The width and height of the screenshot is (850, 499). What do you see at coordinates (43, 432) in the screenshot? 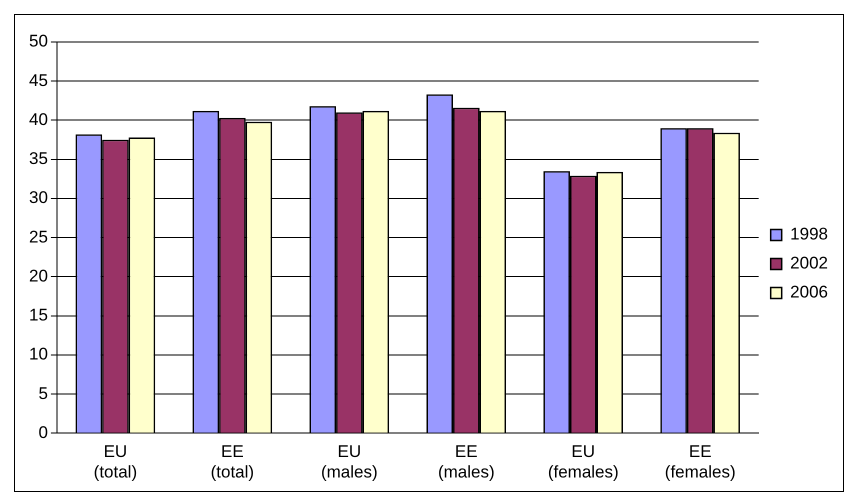
I see `y-tick-label: 0` at bounding box center [43, 432].